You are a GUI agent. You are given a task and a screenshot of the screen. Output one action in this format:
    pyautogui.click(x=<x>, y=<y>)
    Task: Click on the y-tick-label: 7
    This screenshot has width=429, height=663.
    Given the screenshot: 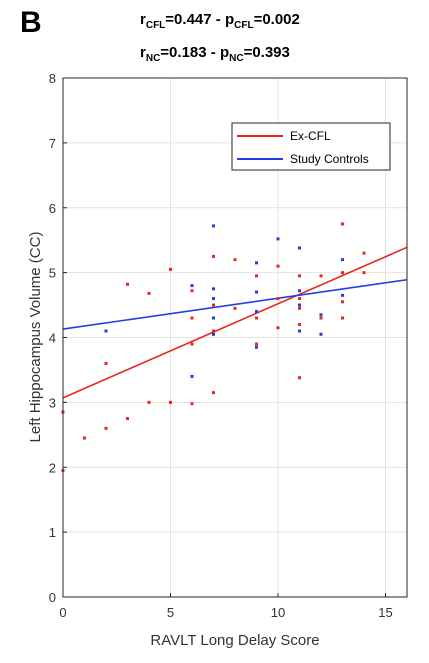 What is the action you would take?
    pyautogui.click(x=52, y=143)
    